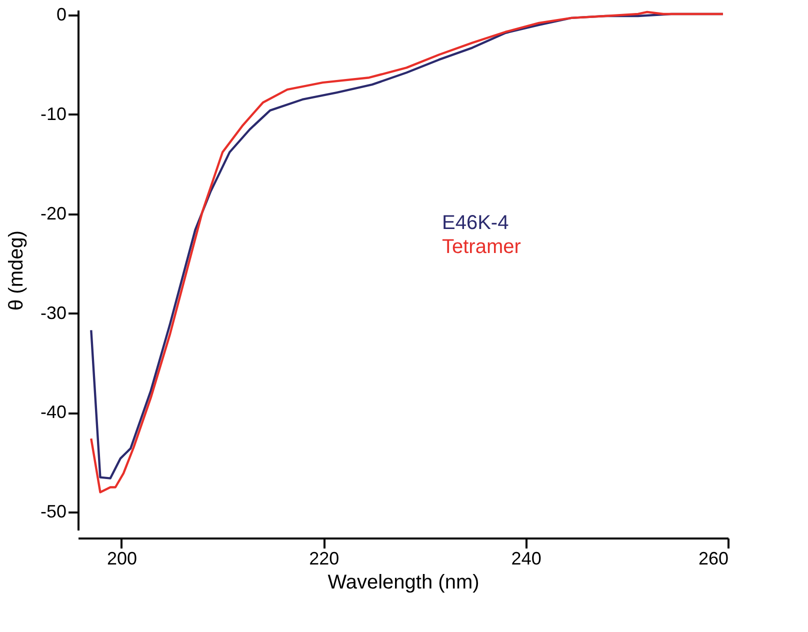 The image size is (808, 632). What do you see at coordinates (324, 558) in the screenshot?
I see `x-tick-label: 220` at bounding box center [324, 558].